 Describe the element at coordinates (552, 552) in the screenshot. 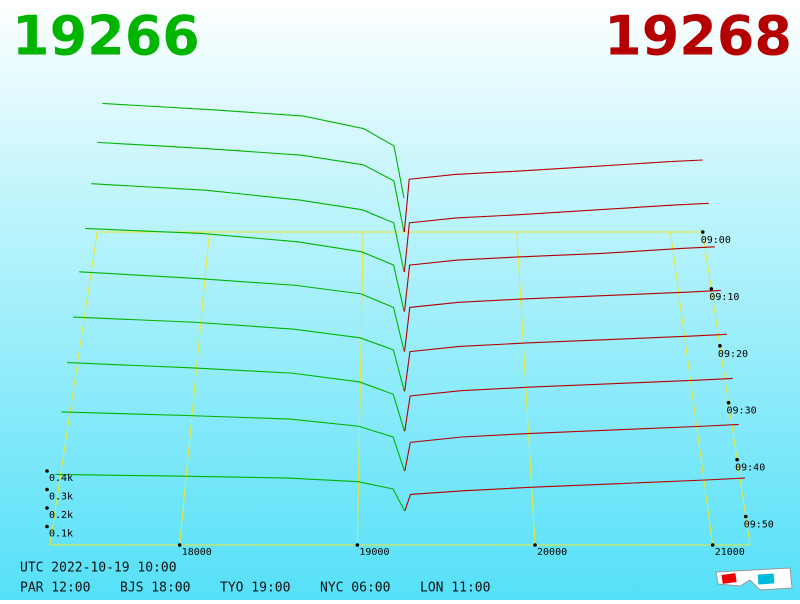

I see `x-tick-label: 20000` at that location.